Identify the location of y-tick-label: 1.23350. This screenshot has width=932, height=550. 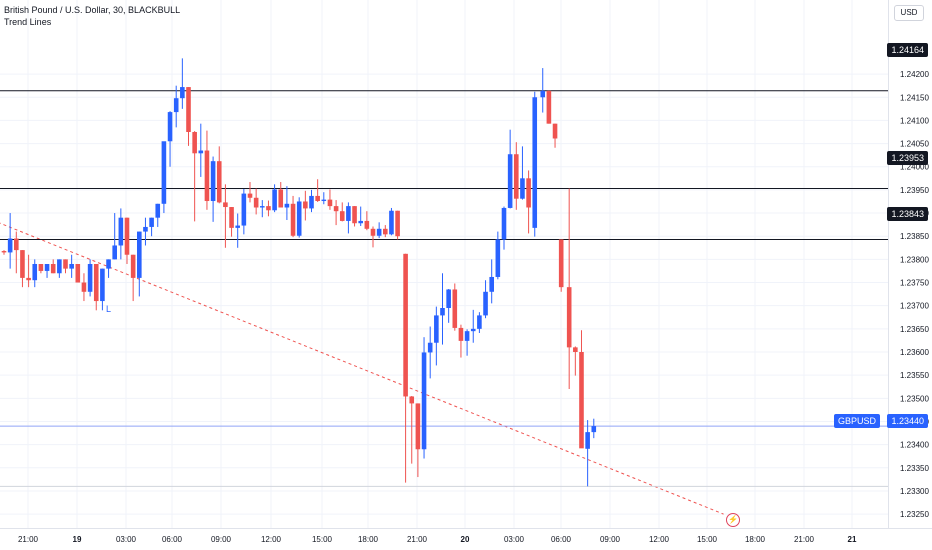
(914, 468).